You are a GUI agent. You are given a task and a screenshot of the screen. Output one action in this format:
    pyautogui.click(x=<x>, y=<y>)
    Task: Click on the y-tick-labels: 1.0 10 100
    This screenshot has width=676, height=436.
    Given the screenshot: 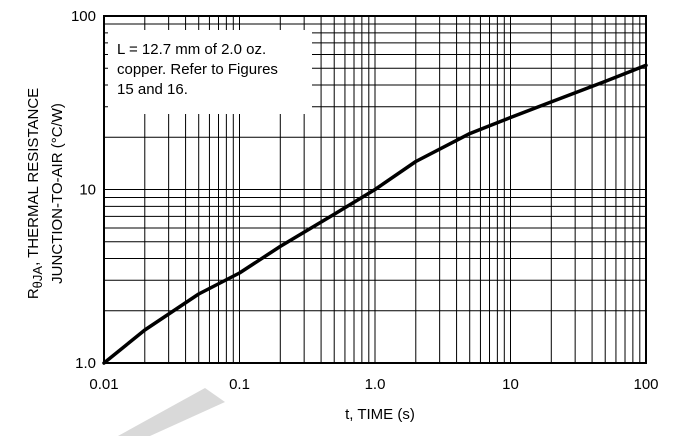 What is the action you would take?
    pyautogui.click(x=83, y=190)
    